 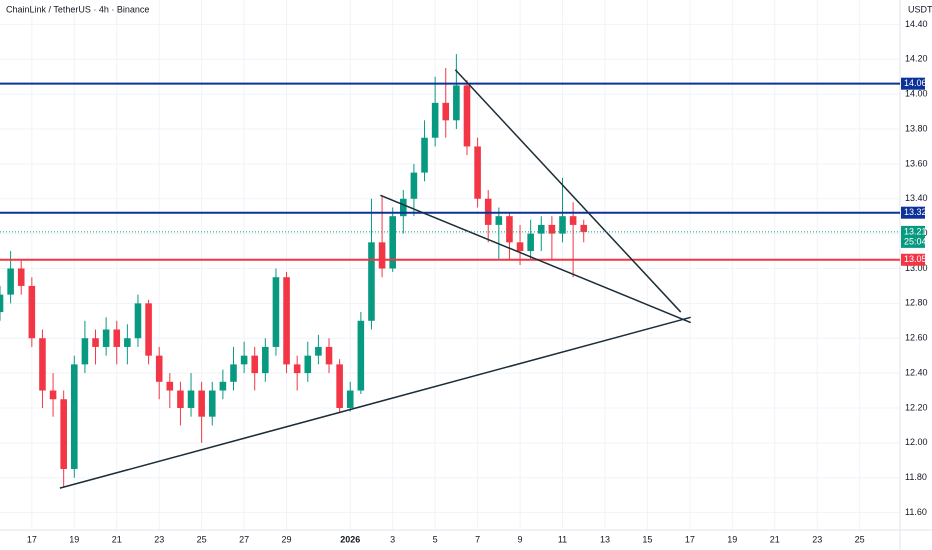 What do you see at coordinates (916, 407) in the screenshot?
I see `y-tick-label: 12.20` at bounding box center [916, 407].